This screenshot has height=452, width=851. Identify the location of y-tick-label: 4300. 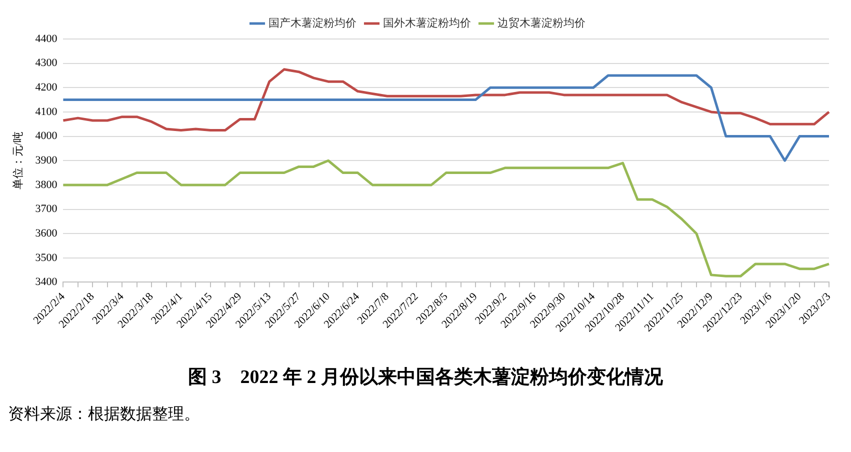
(46, 63).